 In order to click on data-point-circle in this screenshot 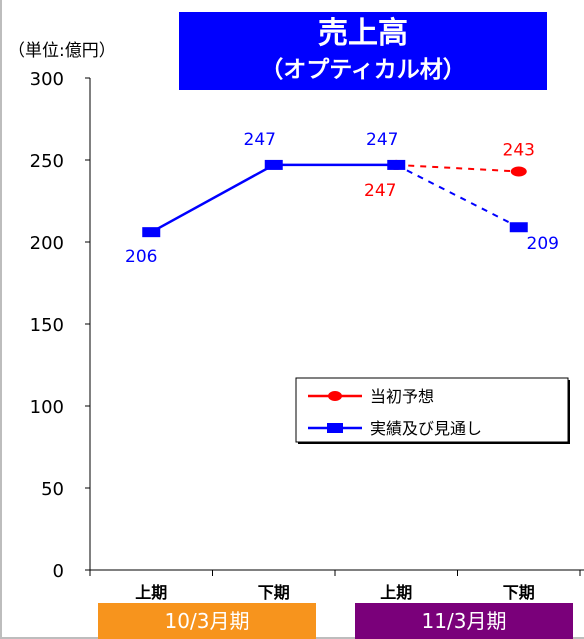, I will do `click(518, 171)`.